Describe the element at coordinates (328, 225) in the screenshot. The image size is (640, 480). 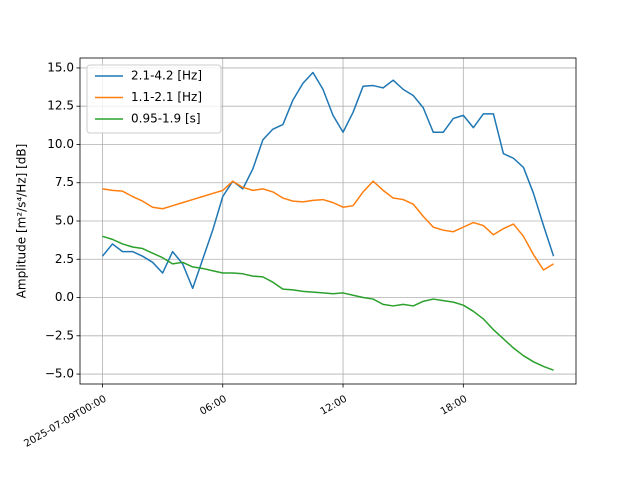
I see `series-line` at that location.